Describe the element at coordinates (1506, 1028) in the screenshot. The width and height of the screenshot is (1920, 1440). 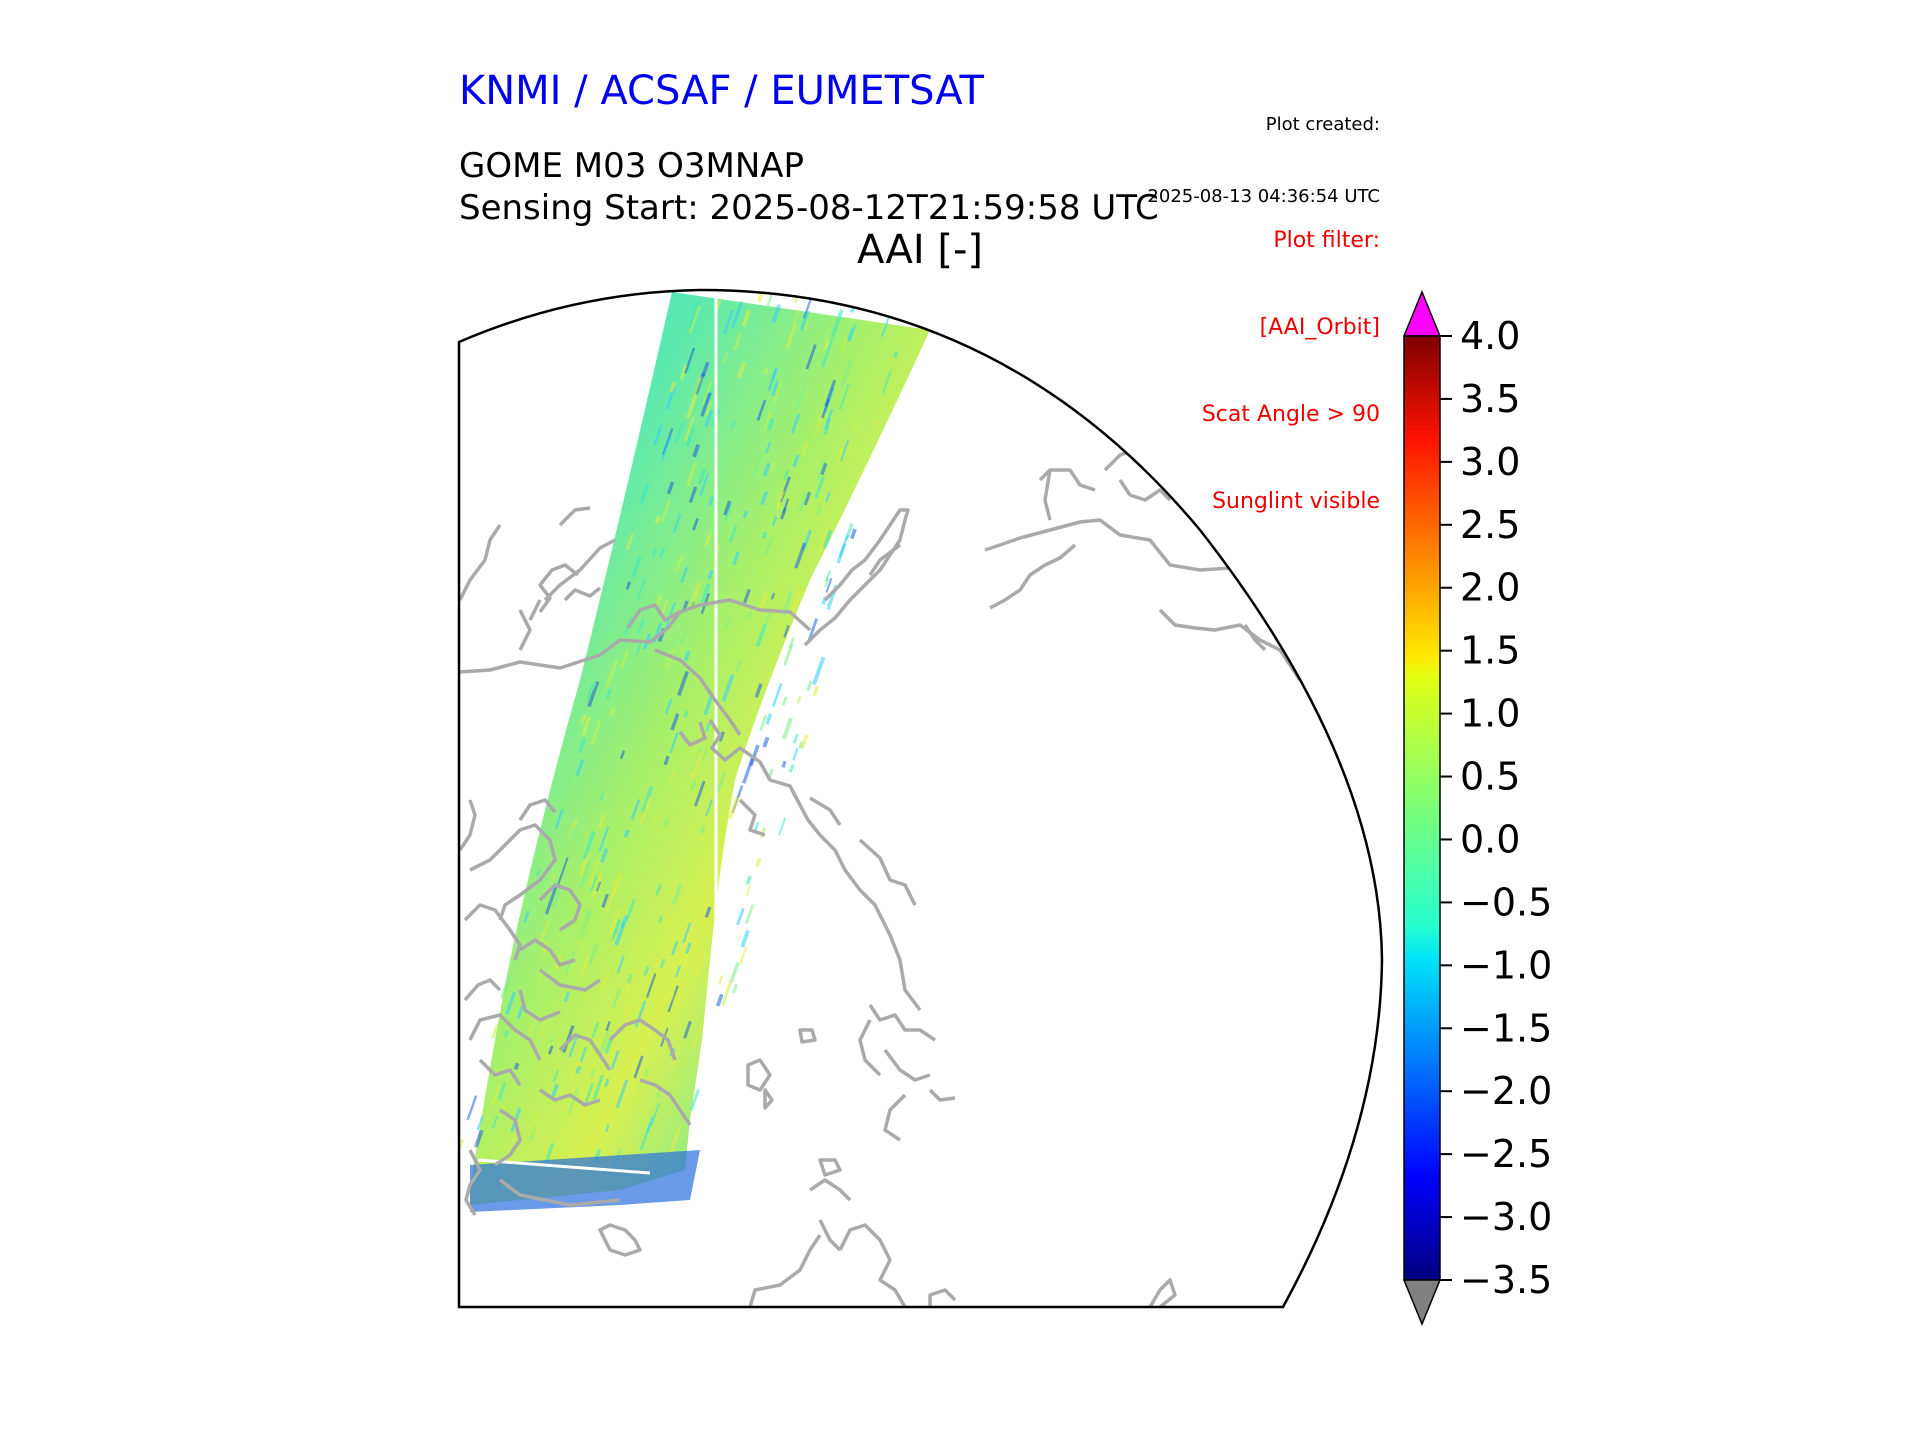
I see `colorbar-tick-label: −1.5` at that location.